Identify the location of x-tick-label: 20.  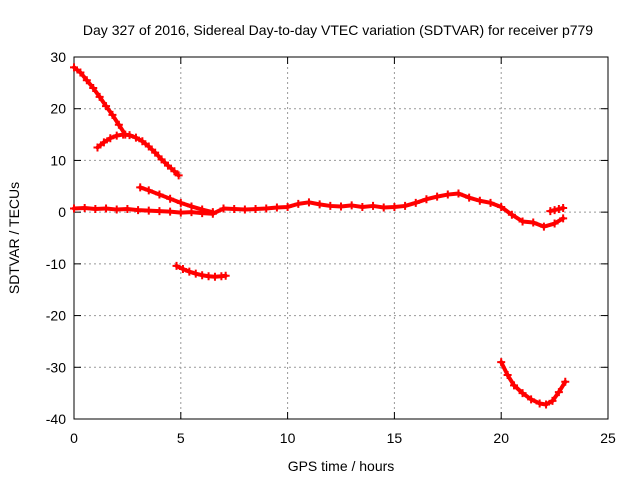
(501, 438).